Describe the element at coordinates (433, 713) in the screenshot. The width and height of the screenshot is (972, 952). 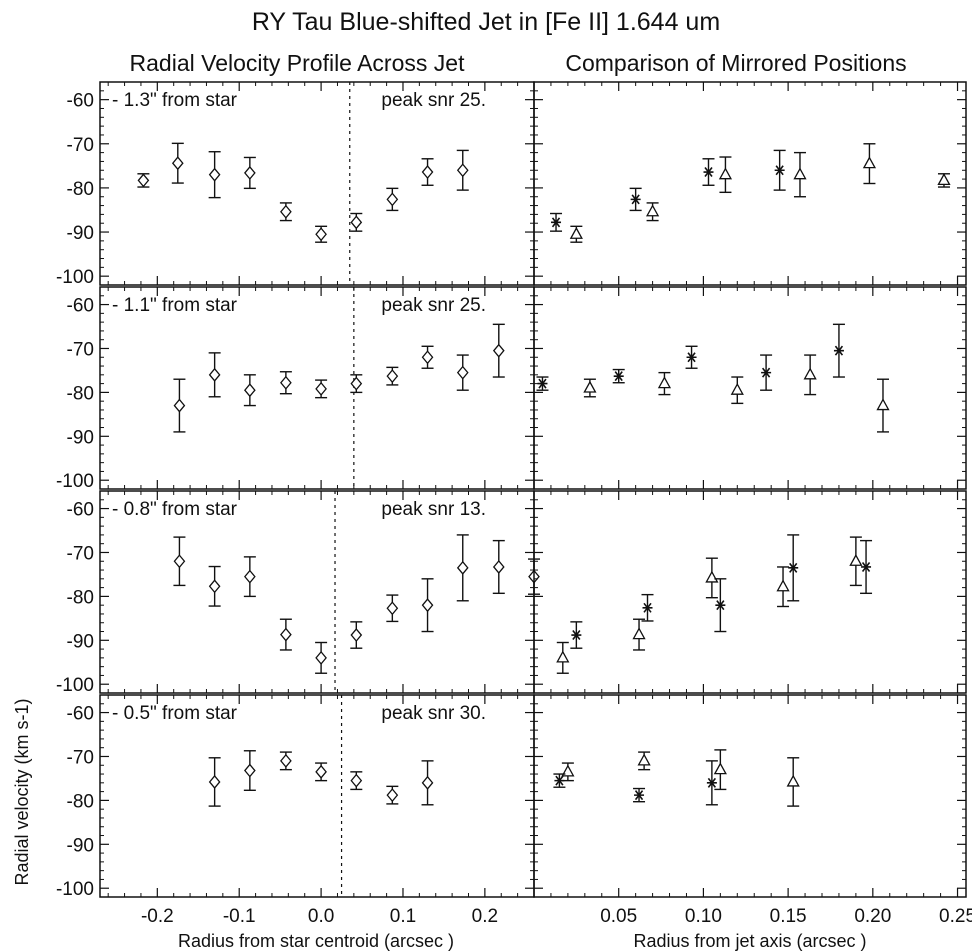
I see `snr-annotation: peak snr 30.` at that location.